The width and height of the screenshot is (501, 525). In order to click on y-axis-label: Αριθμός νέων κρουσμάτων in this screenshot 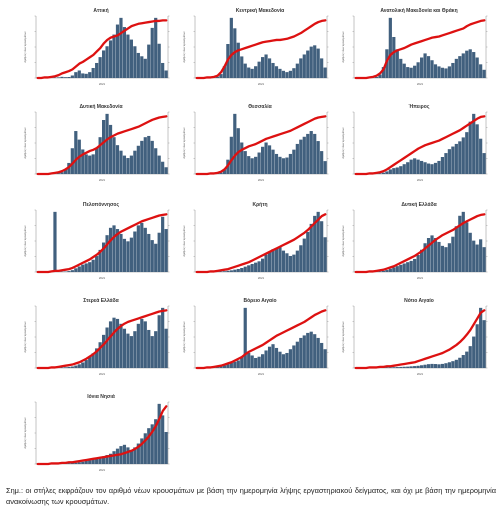, I will do `click(343, 337)`.